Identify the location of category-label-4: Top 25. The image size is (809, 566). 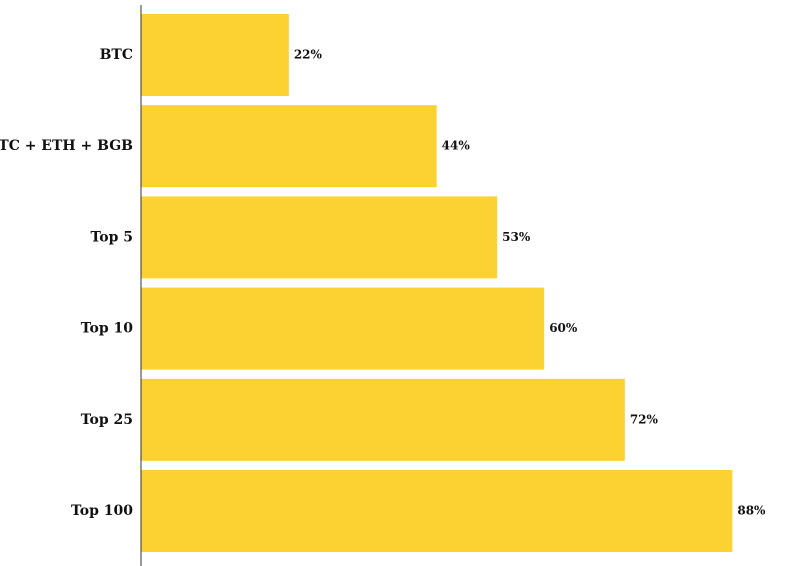
(107, 420).